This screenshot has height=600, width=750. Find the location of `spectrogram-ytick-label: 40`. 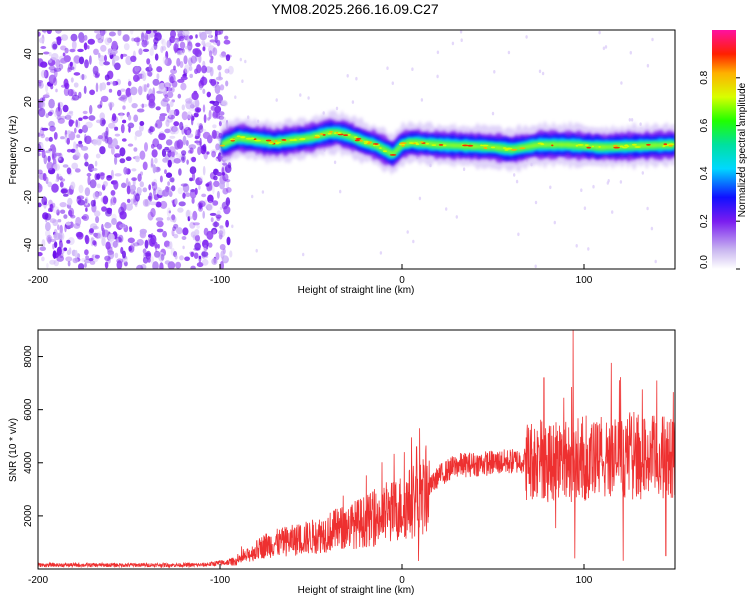

spectrogram-ytick-label: 40 is located at coordinates (28, 54).